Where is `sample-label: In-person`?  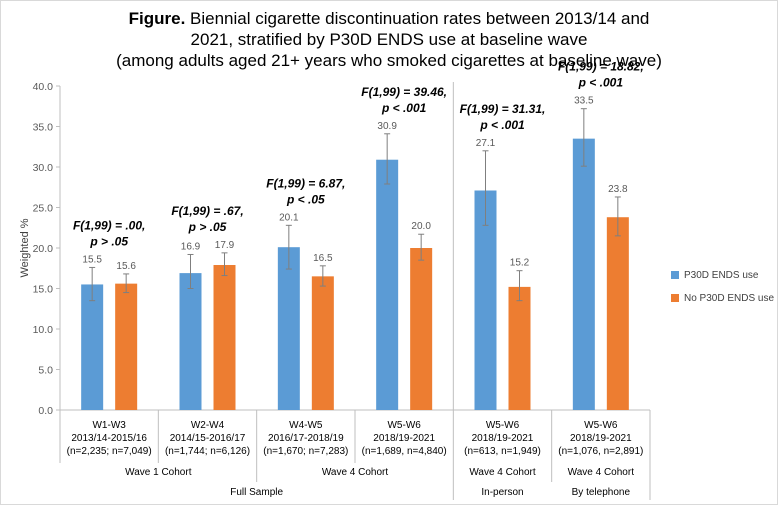
sample-label: In-person is located at coordinates (502, 492).